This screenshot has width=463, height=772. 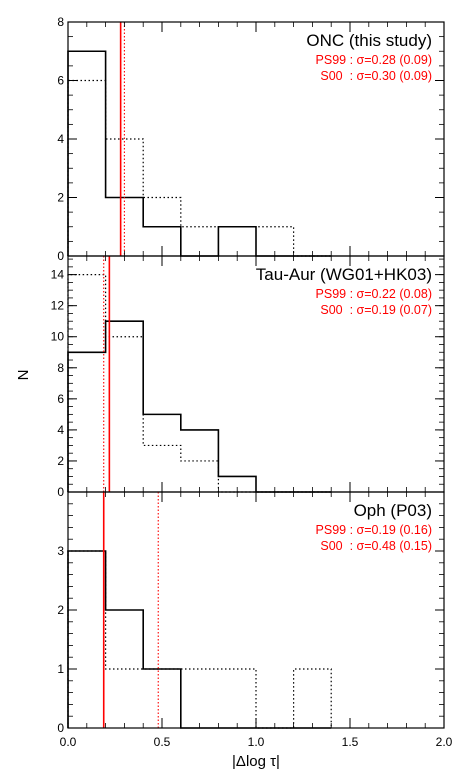 I want to click on stat-line: S00 : σ=0.30 (0.09), so click(x=376, y=76).